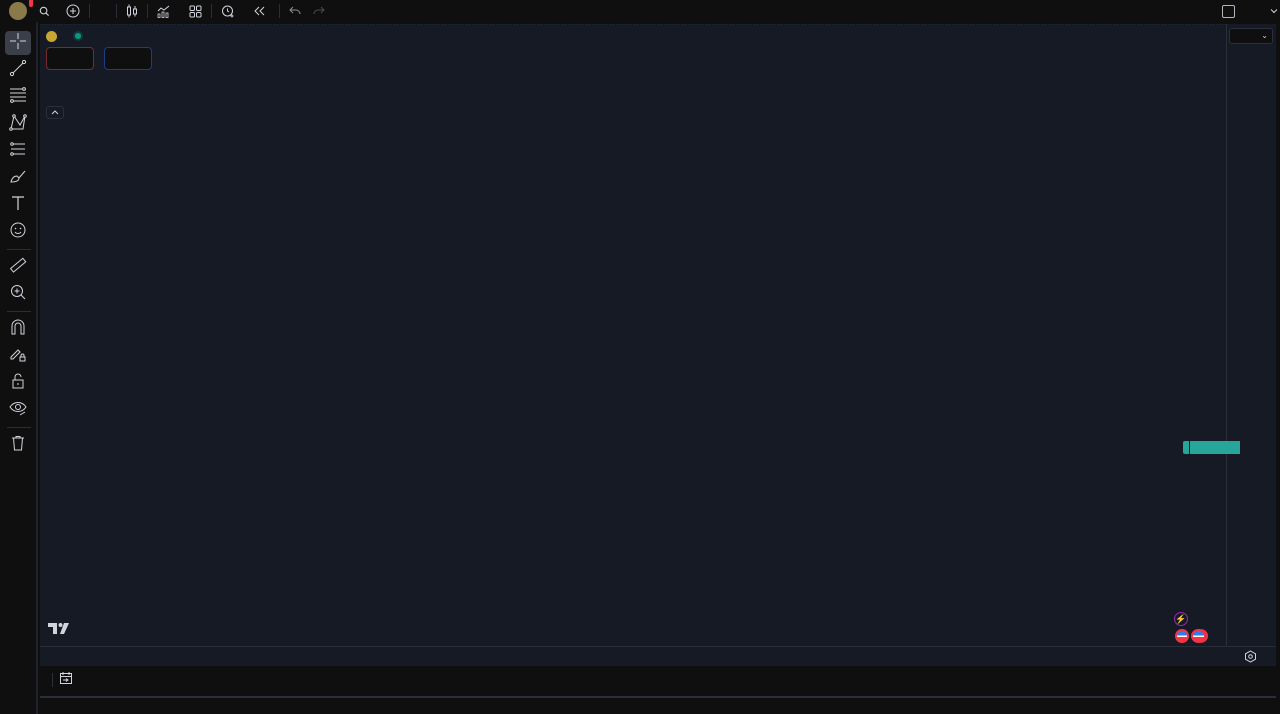  I want to click on lock-drawings-tool, so click(18, 356).